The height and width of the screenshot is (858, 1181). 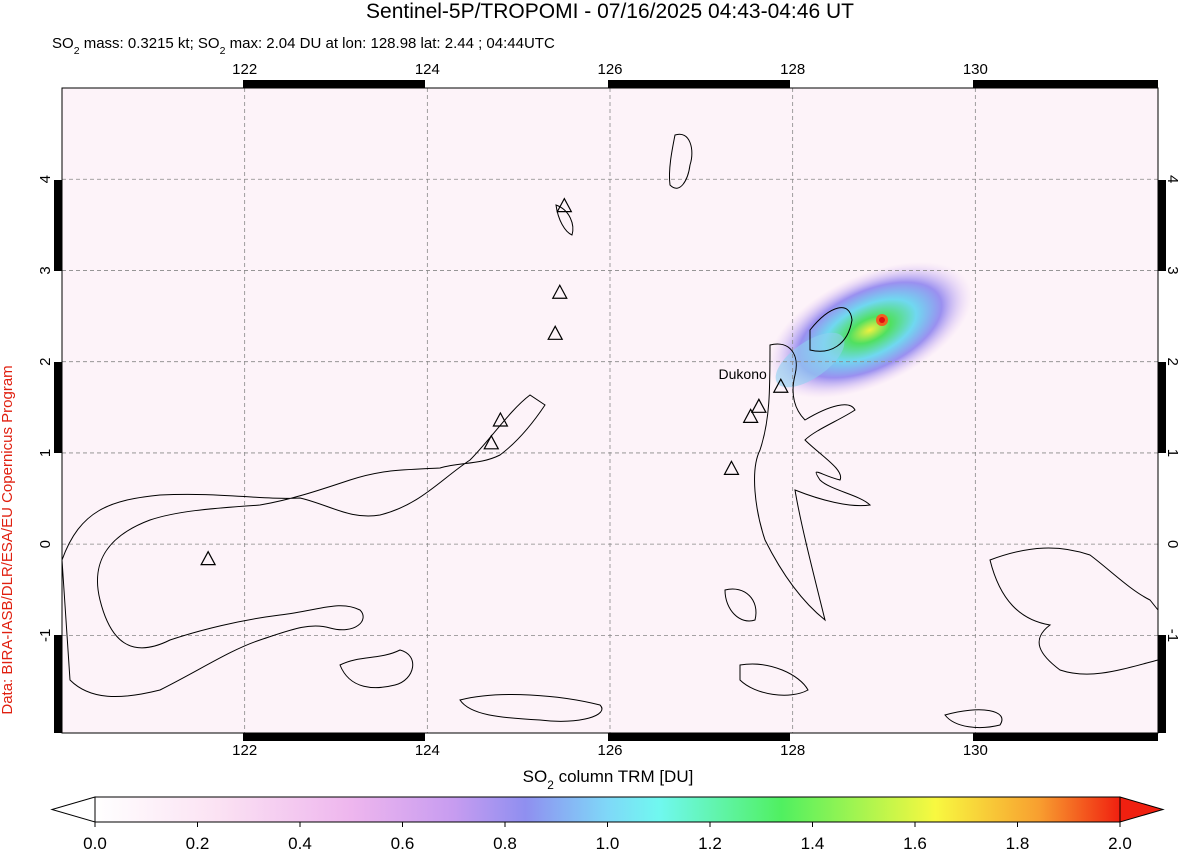 What do you see at coordinates (915, 843) in the screenshot?
I see `colorbar-tick-label: 1.6` at bounding box center [915, 843].